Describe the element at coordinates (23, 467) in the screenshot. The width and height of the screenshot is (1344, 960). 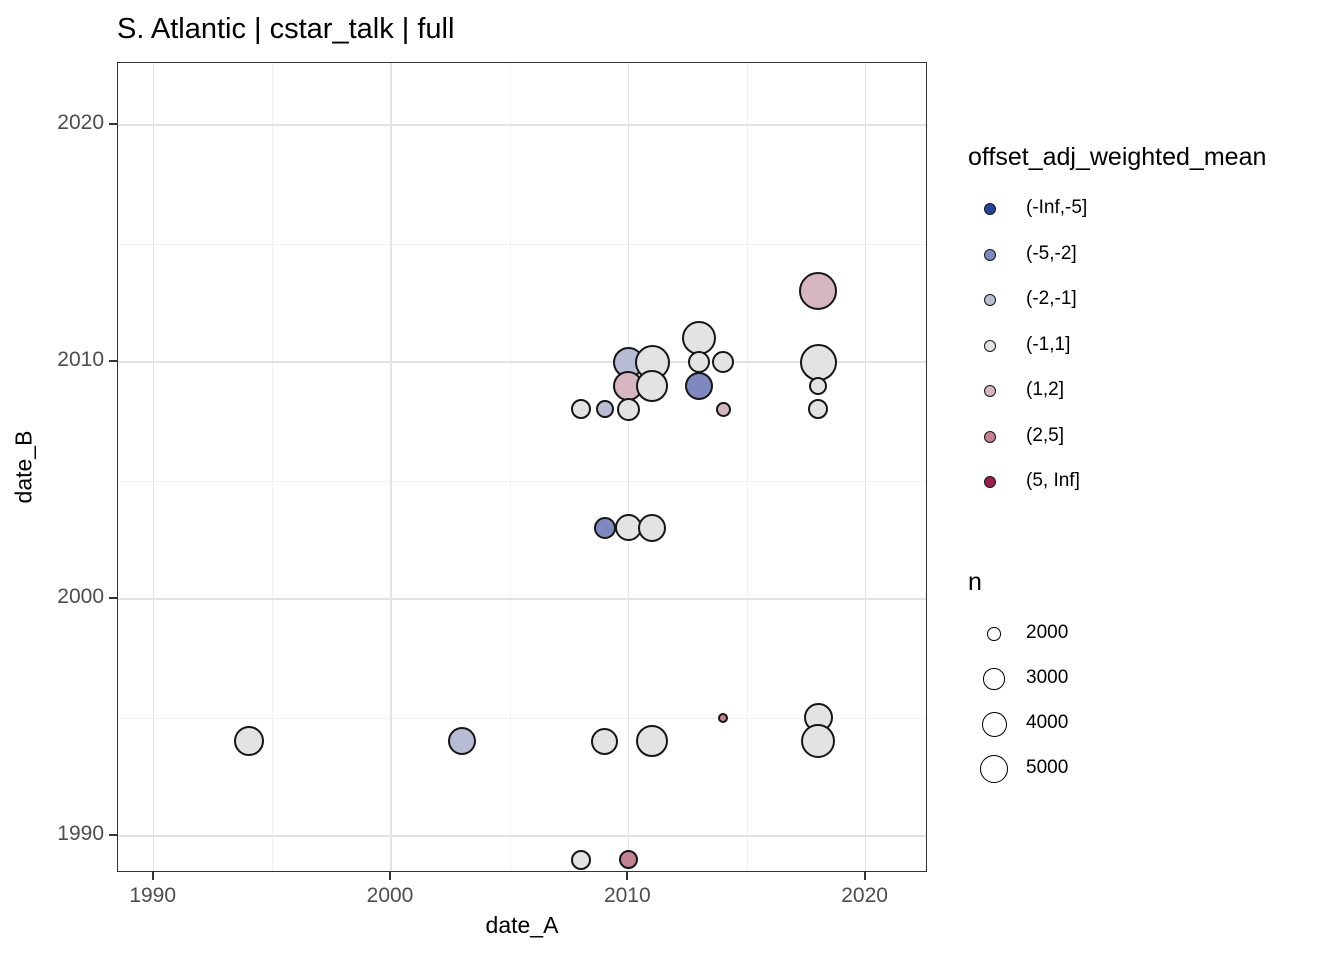
I see `y-axis-title: date_B` at that location.